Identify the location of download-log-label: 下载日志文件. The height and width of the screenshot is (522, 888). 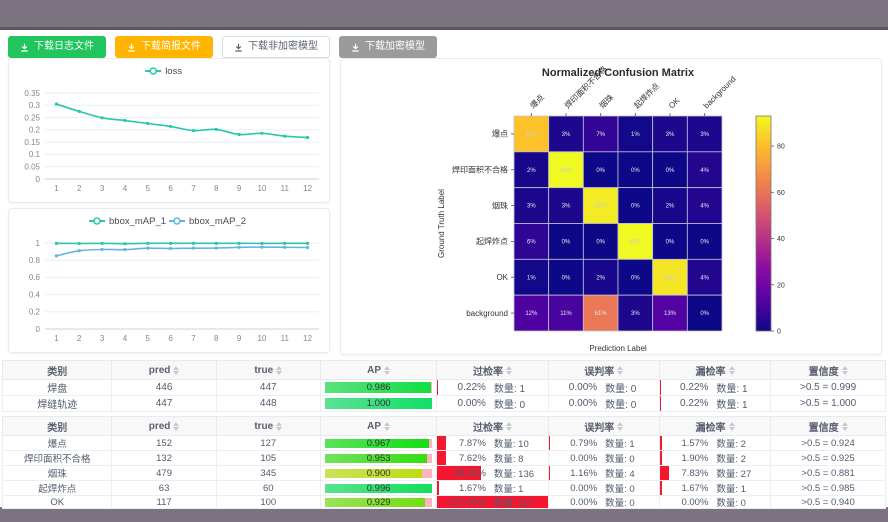
(64, 46).